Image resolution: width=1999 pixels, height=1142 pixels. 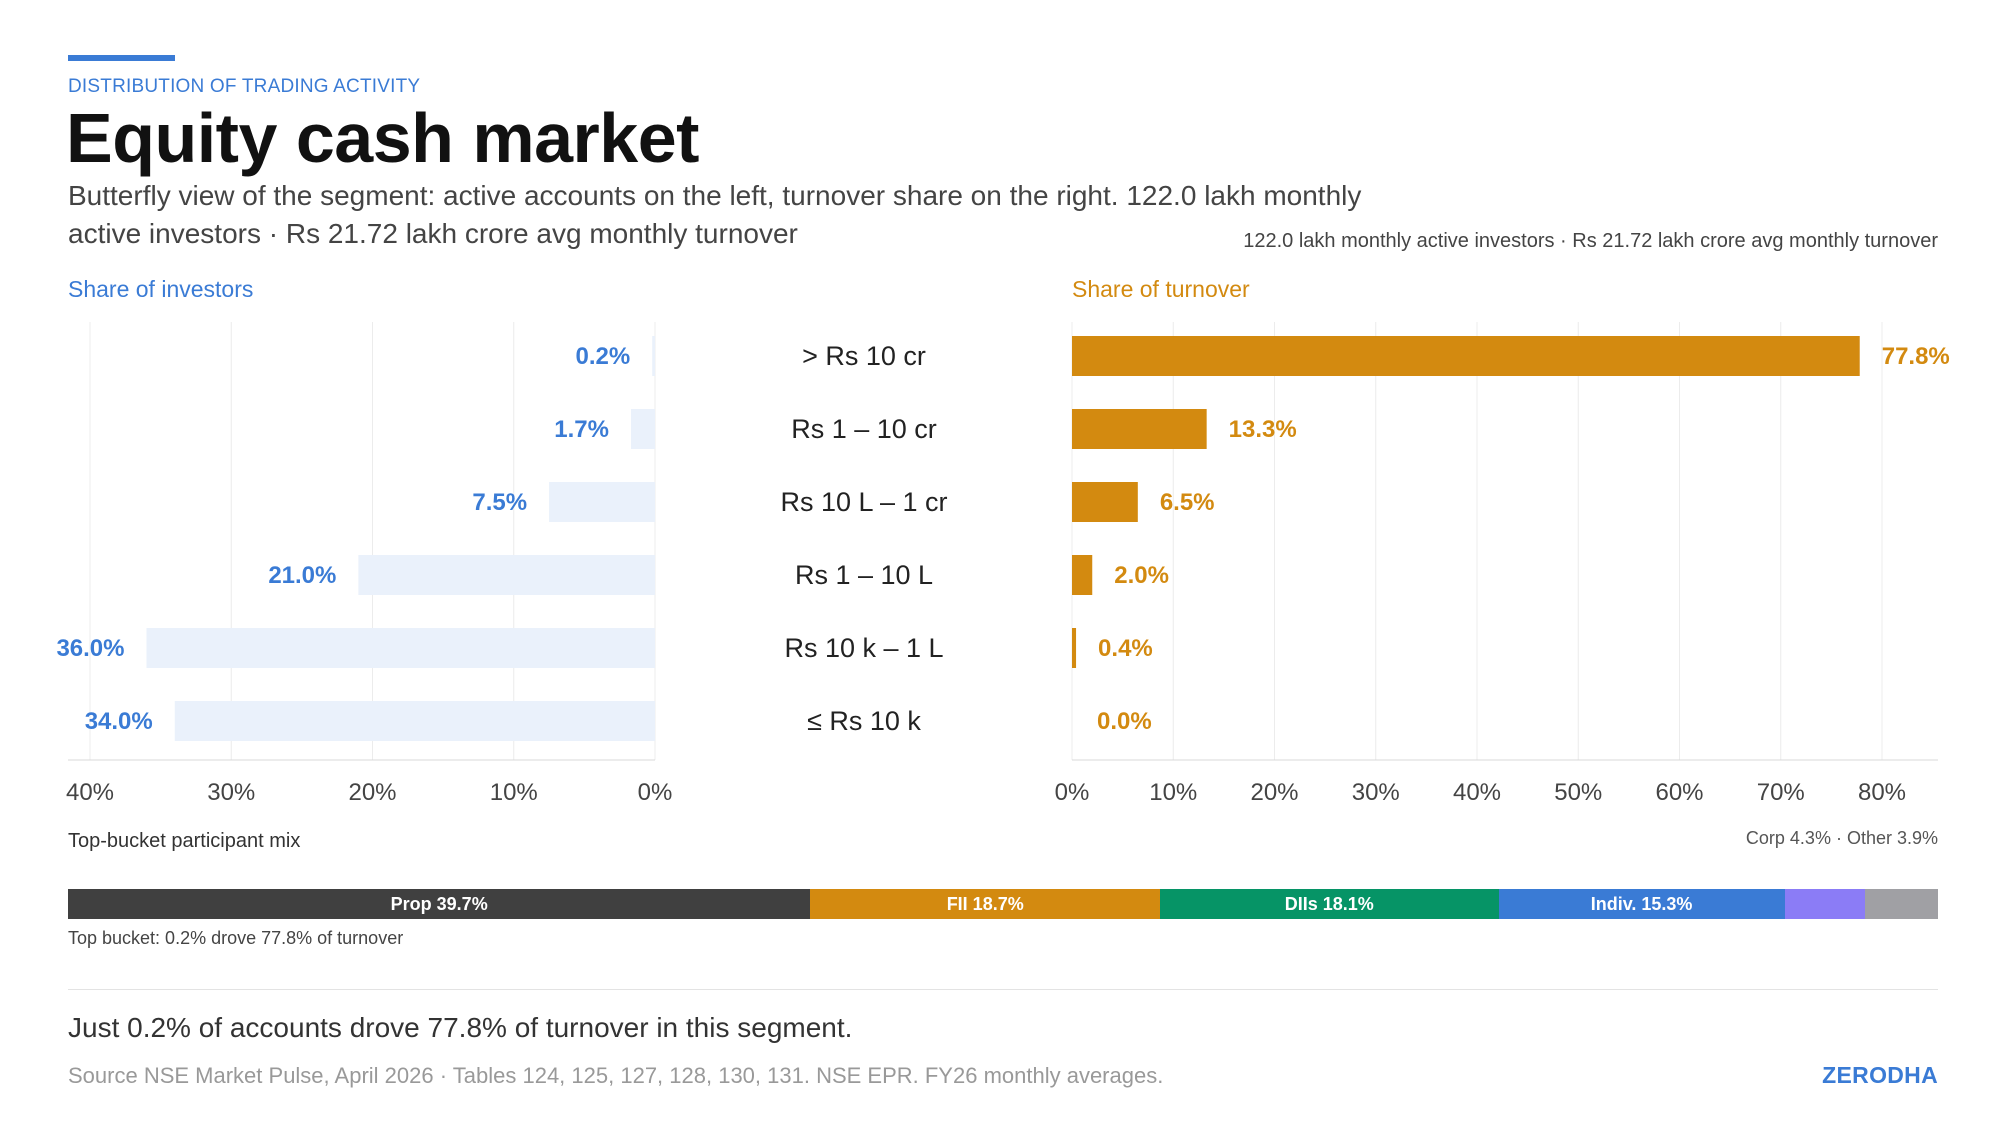 What do you see at coordinates (1376, 792) in the screenshot?
I see `tick-label-turnover: 30%` at bounding box center [1376, 792].